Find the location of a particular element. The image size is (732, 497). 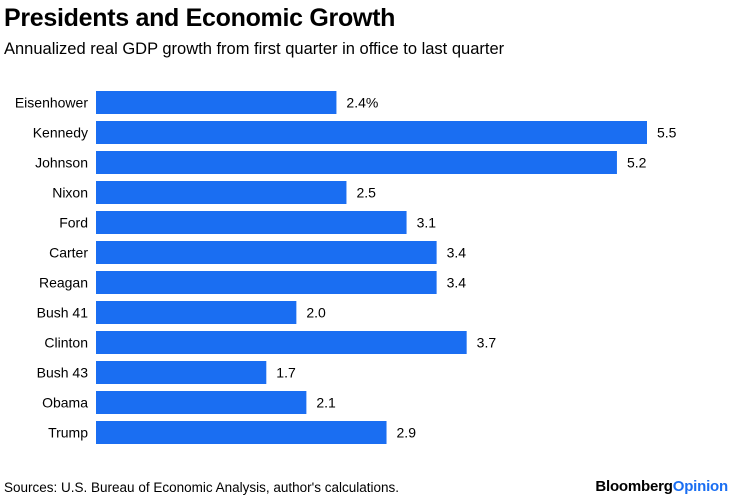

brand-name: Bloomberg is located at coordinates (634, 486).